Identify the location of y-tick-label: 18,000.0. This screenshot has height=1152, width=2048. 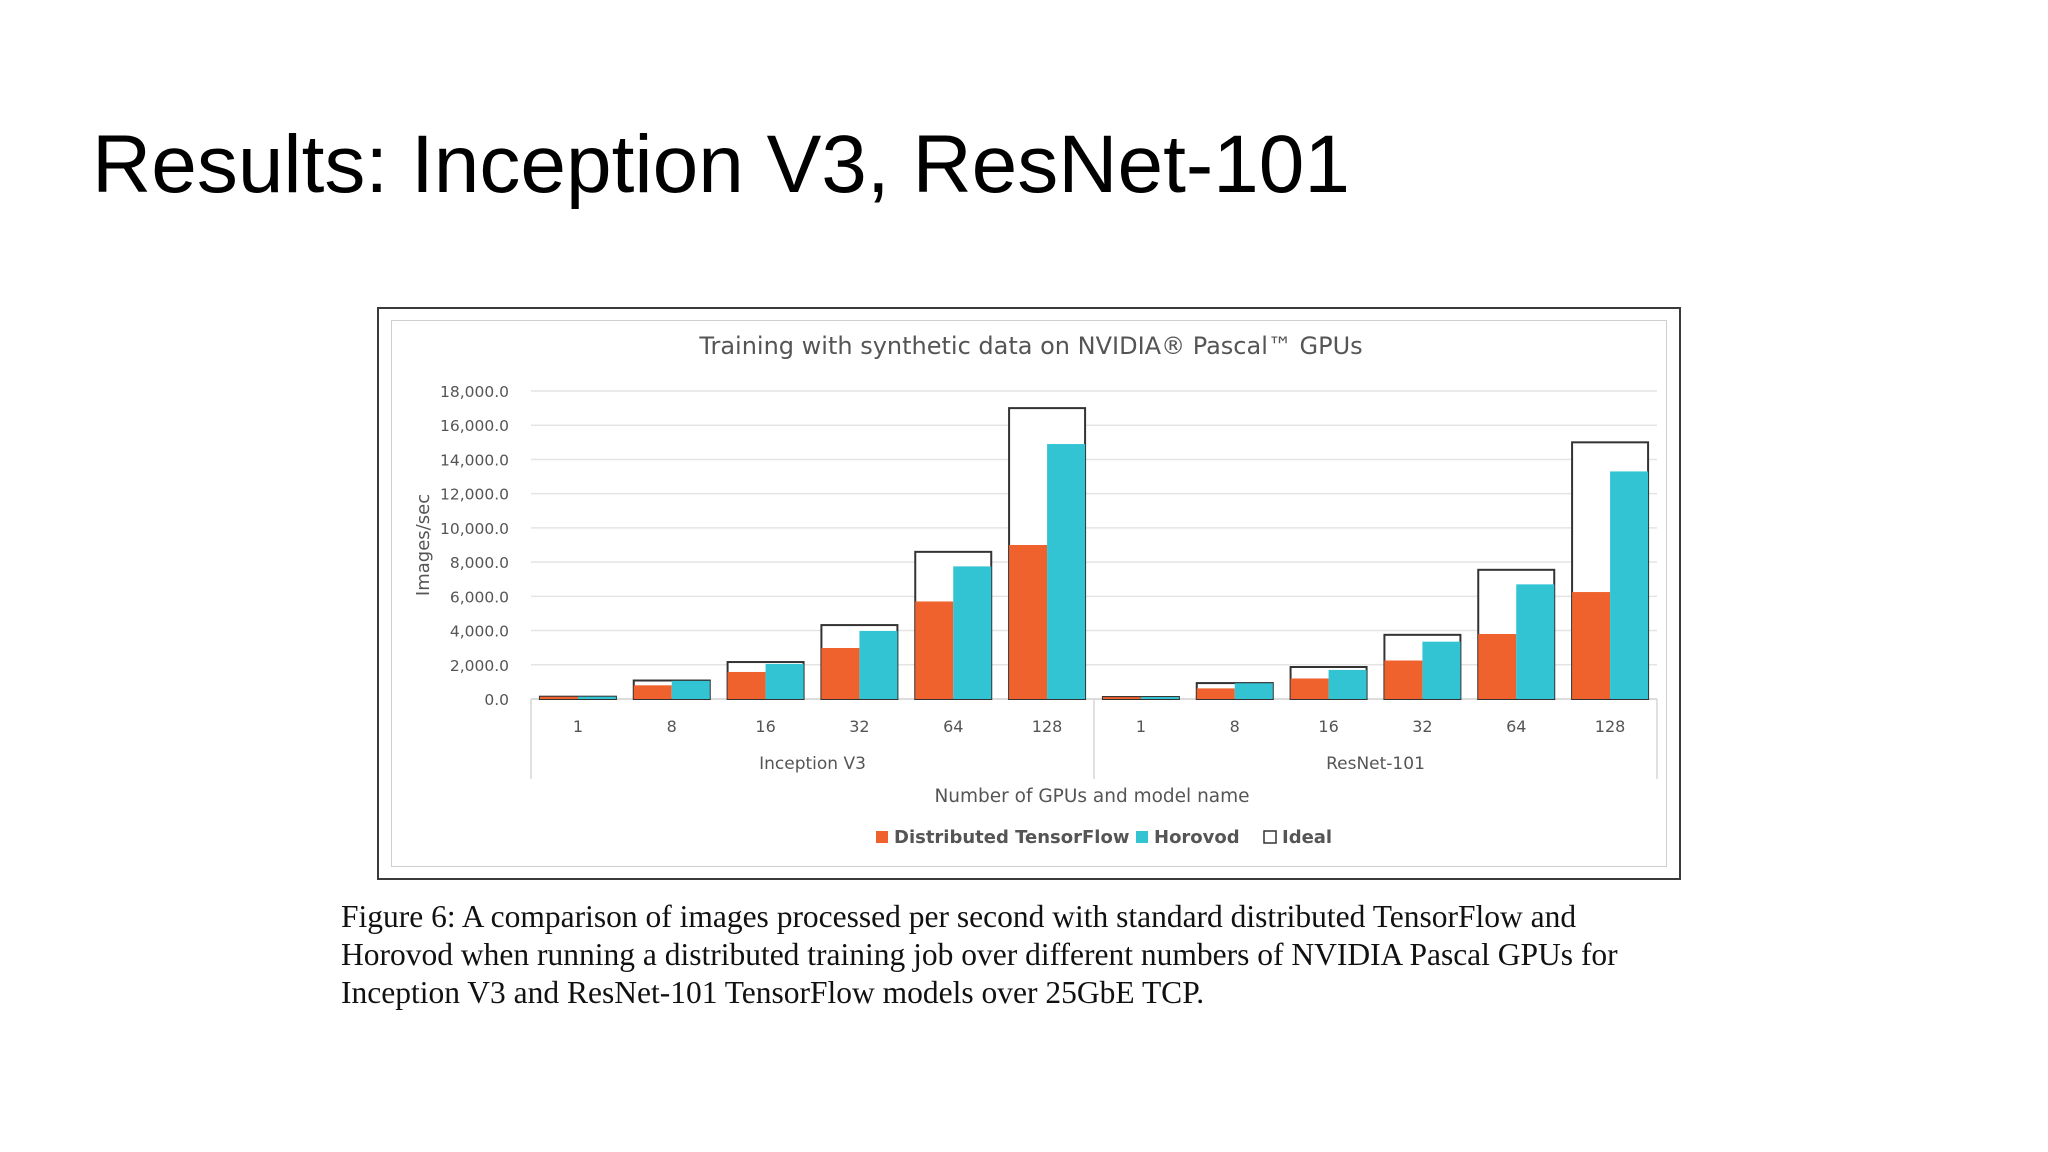
(474, 392).